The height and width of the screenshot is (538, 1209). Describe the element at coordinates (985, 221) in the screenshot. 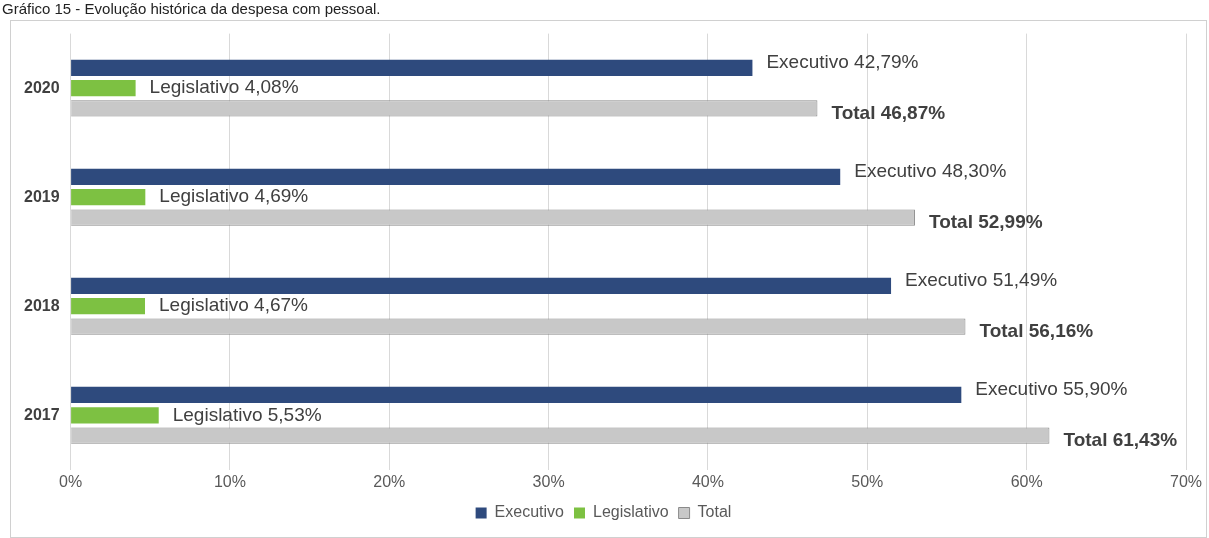

I see `data-label: Total 52,99%` at that location.